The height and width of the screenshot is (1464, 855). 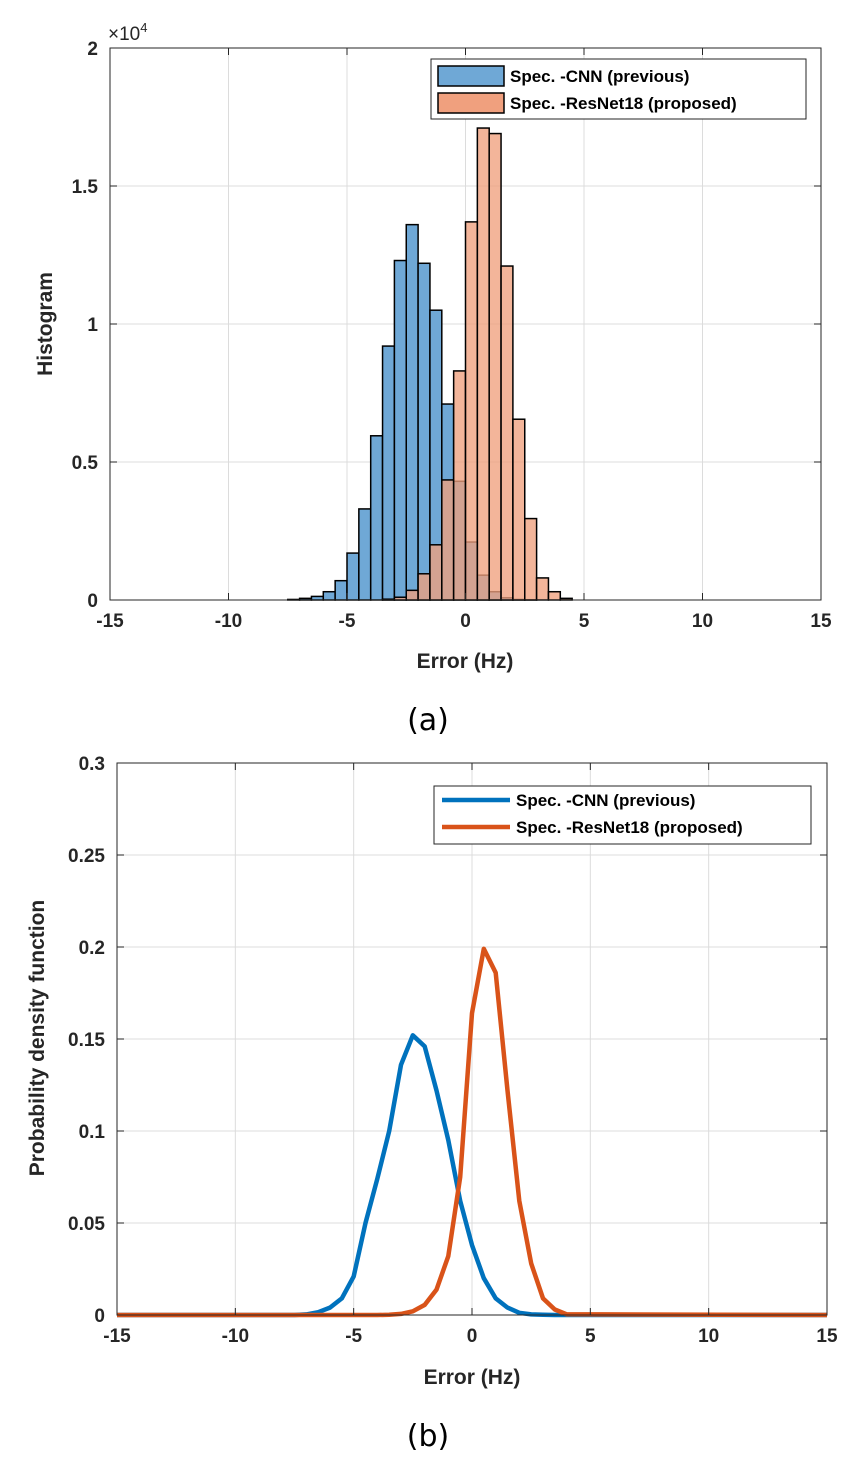 What do you see at coordinates (85, 463) in the screenshot?
I see `histogram-ytick-label: 0.5` at bounding box center [85, 463].